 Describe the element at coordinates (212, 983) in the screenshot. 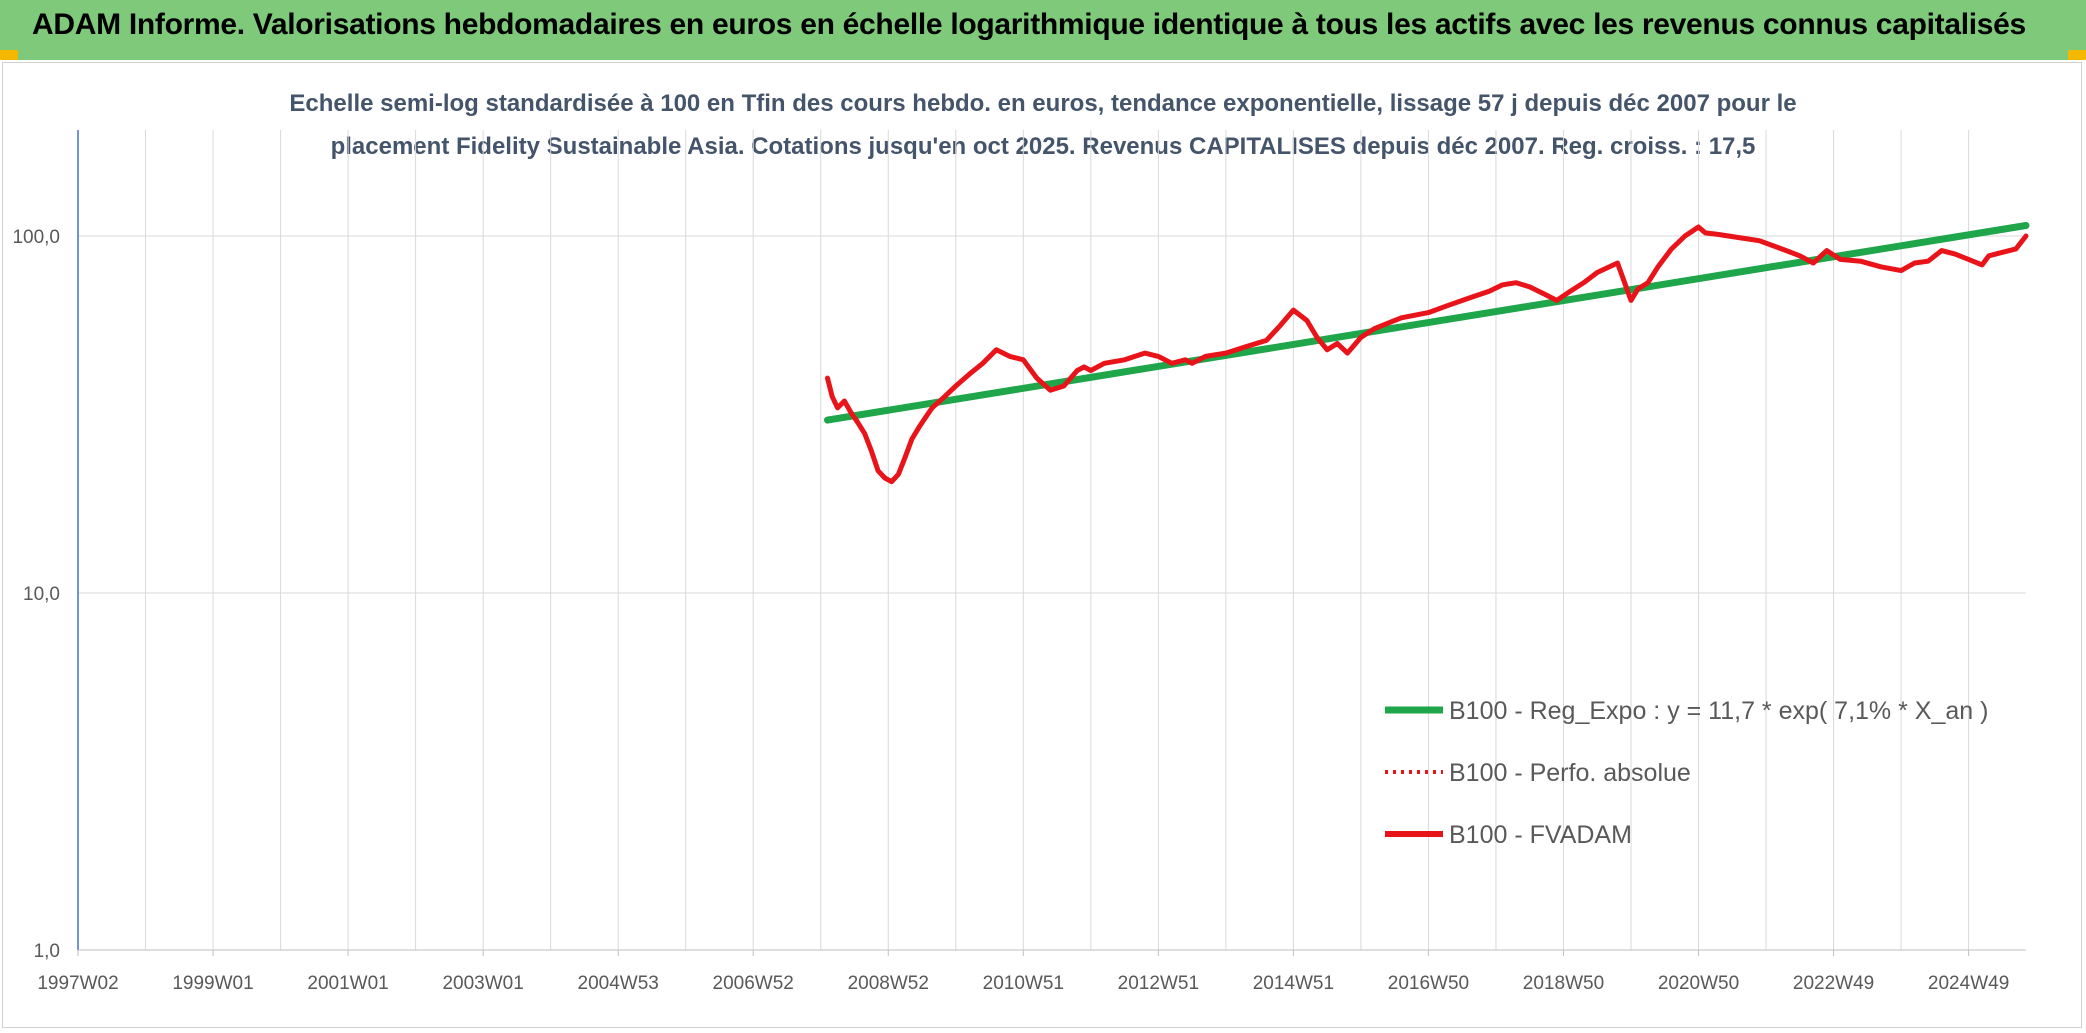

I see `x-tick-label: 1999W01` at that location.